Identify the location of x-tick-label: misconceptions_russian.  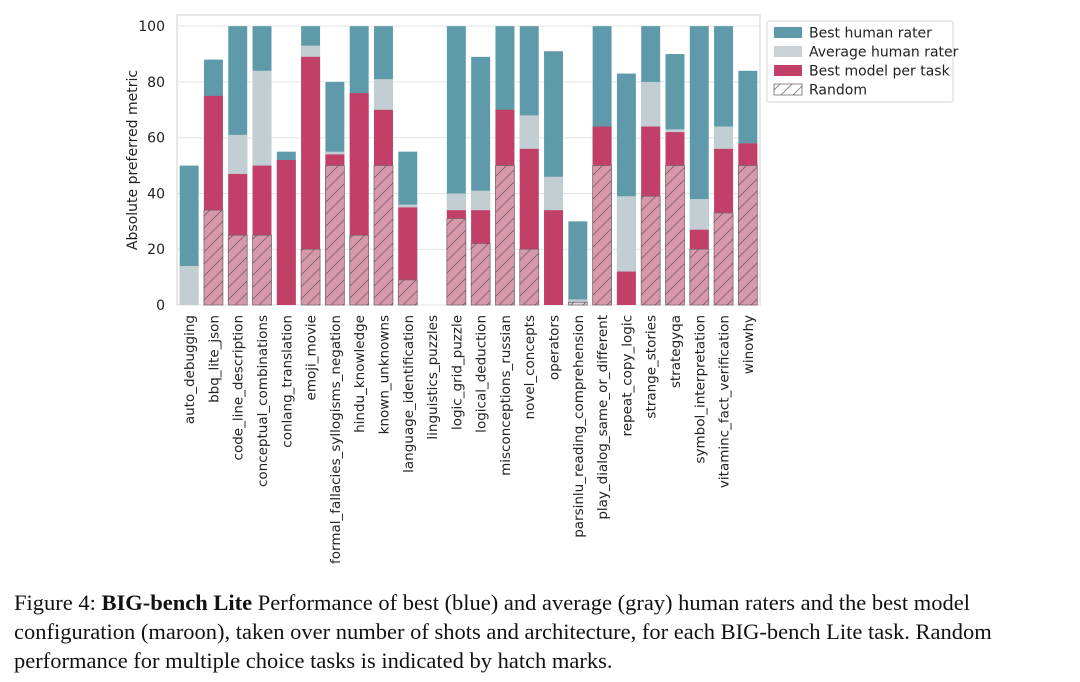
(506, 395).